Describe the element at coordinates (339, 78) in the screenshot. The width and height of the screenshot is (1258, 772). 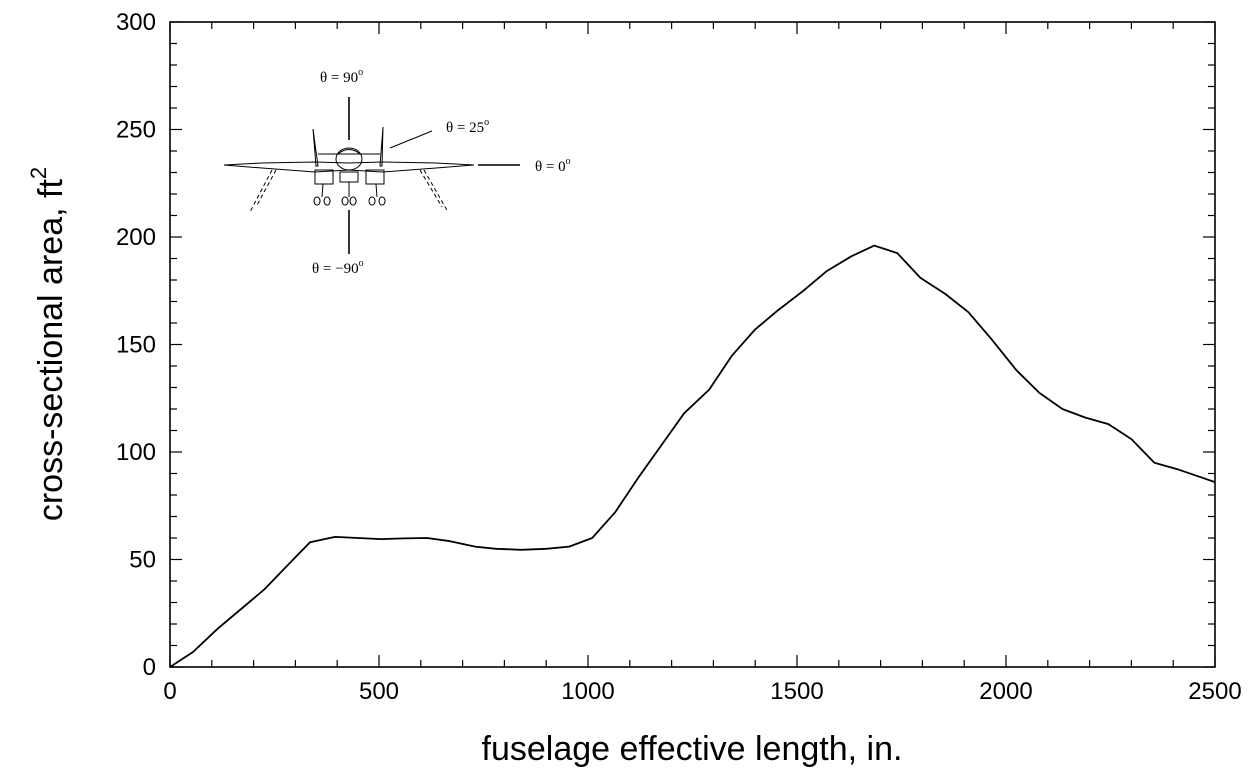
I see `theta-90-text: θ = 90` at that location.